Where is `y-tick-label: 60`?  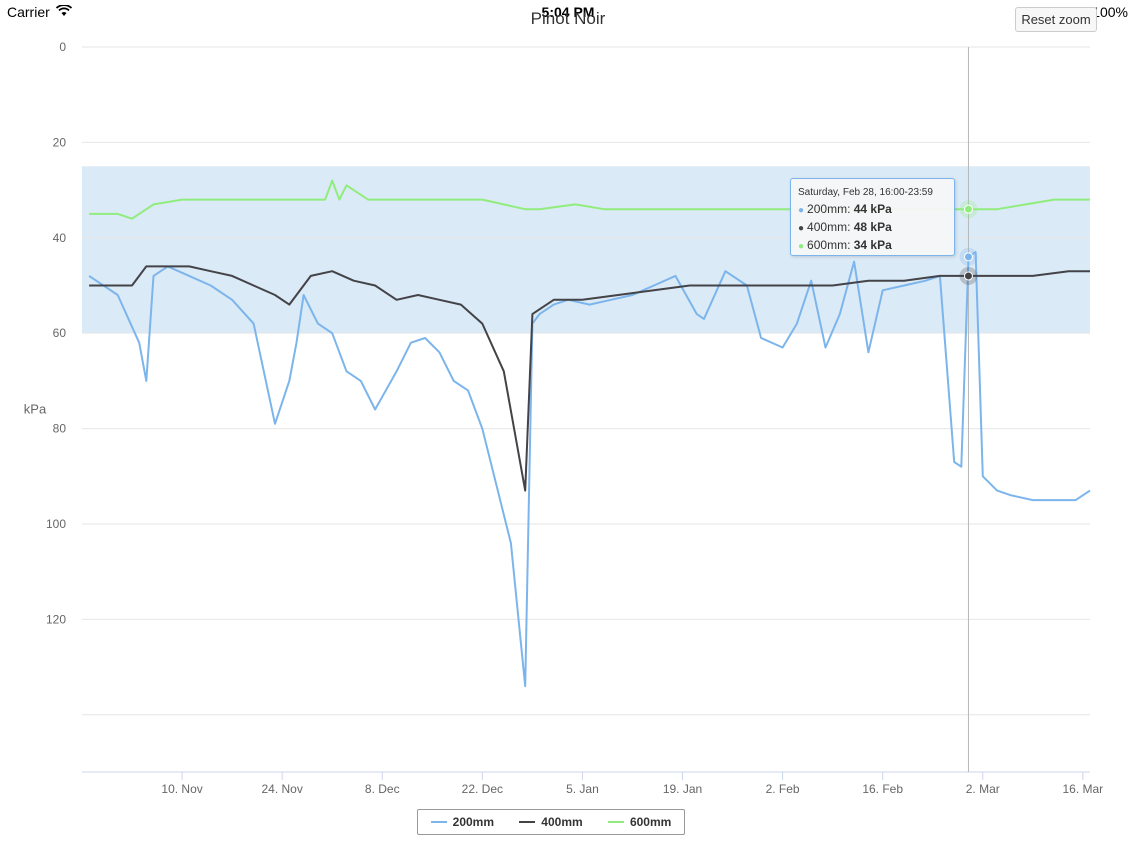
y-tick-label: 60 is located at coordinates (60, 333).